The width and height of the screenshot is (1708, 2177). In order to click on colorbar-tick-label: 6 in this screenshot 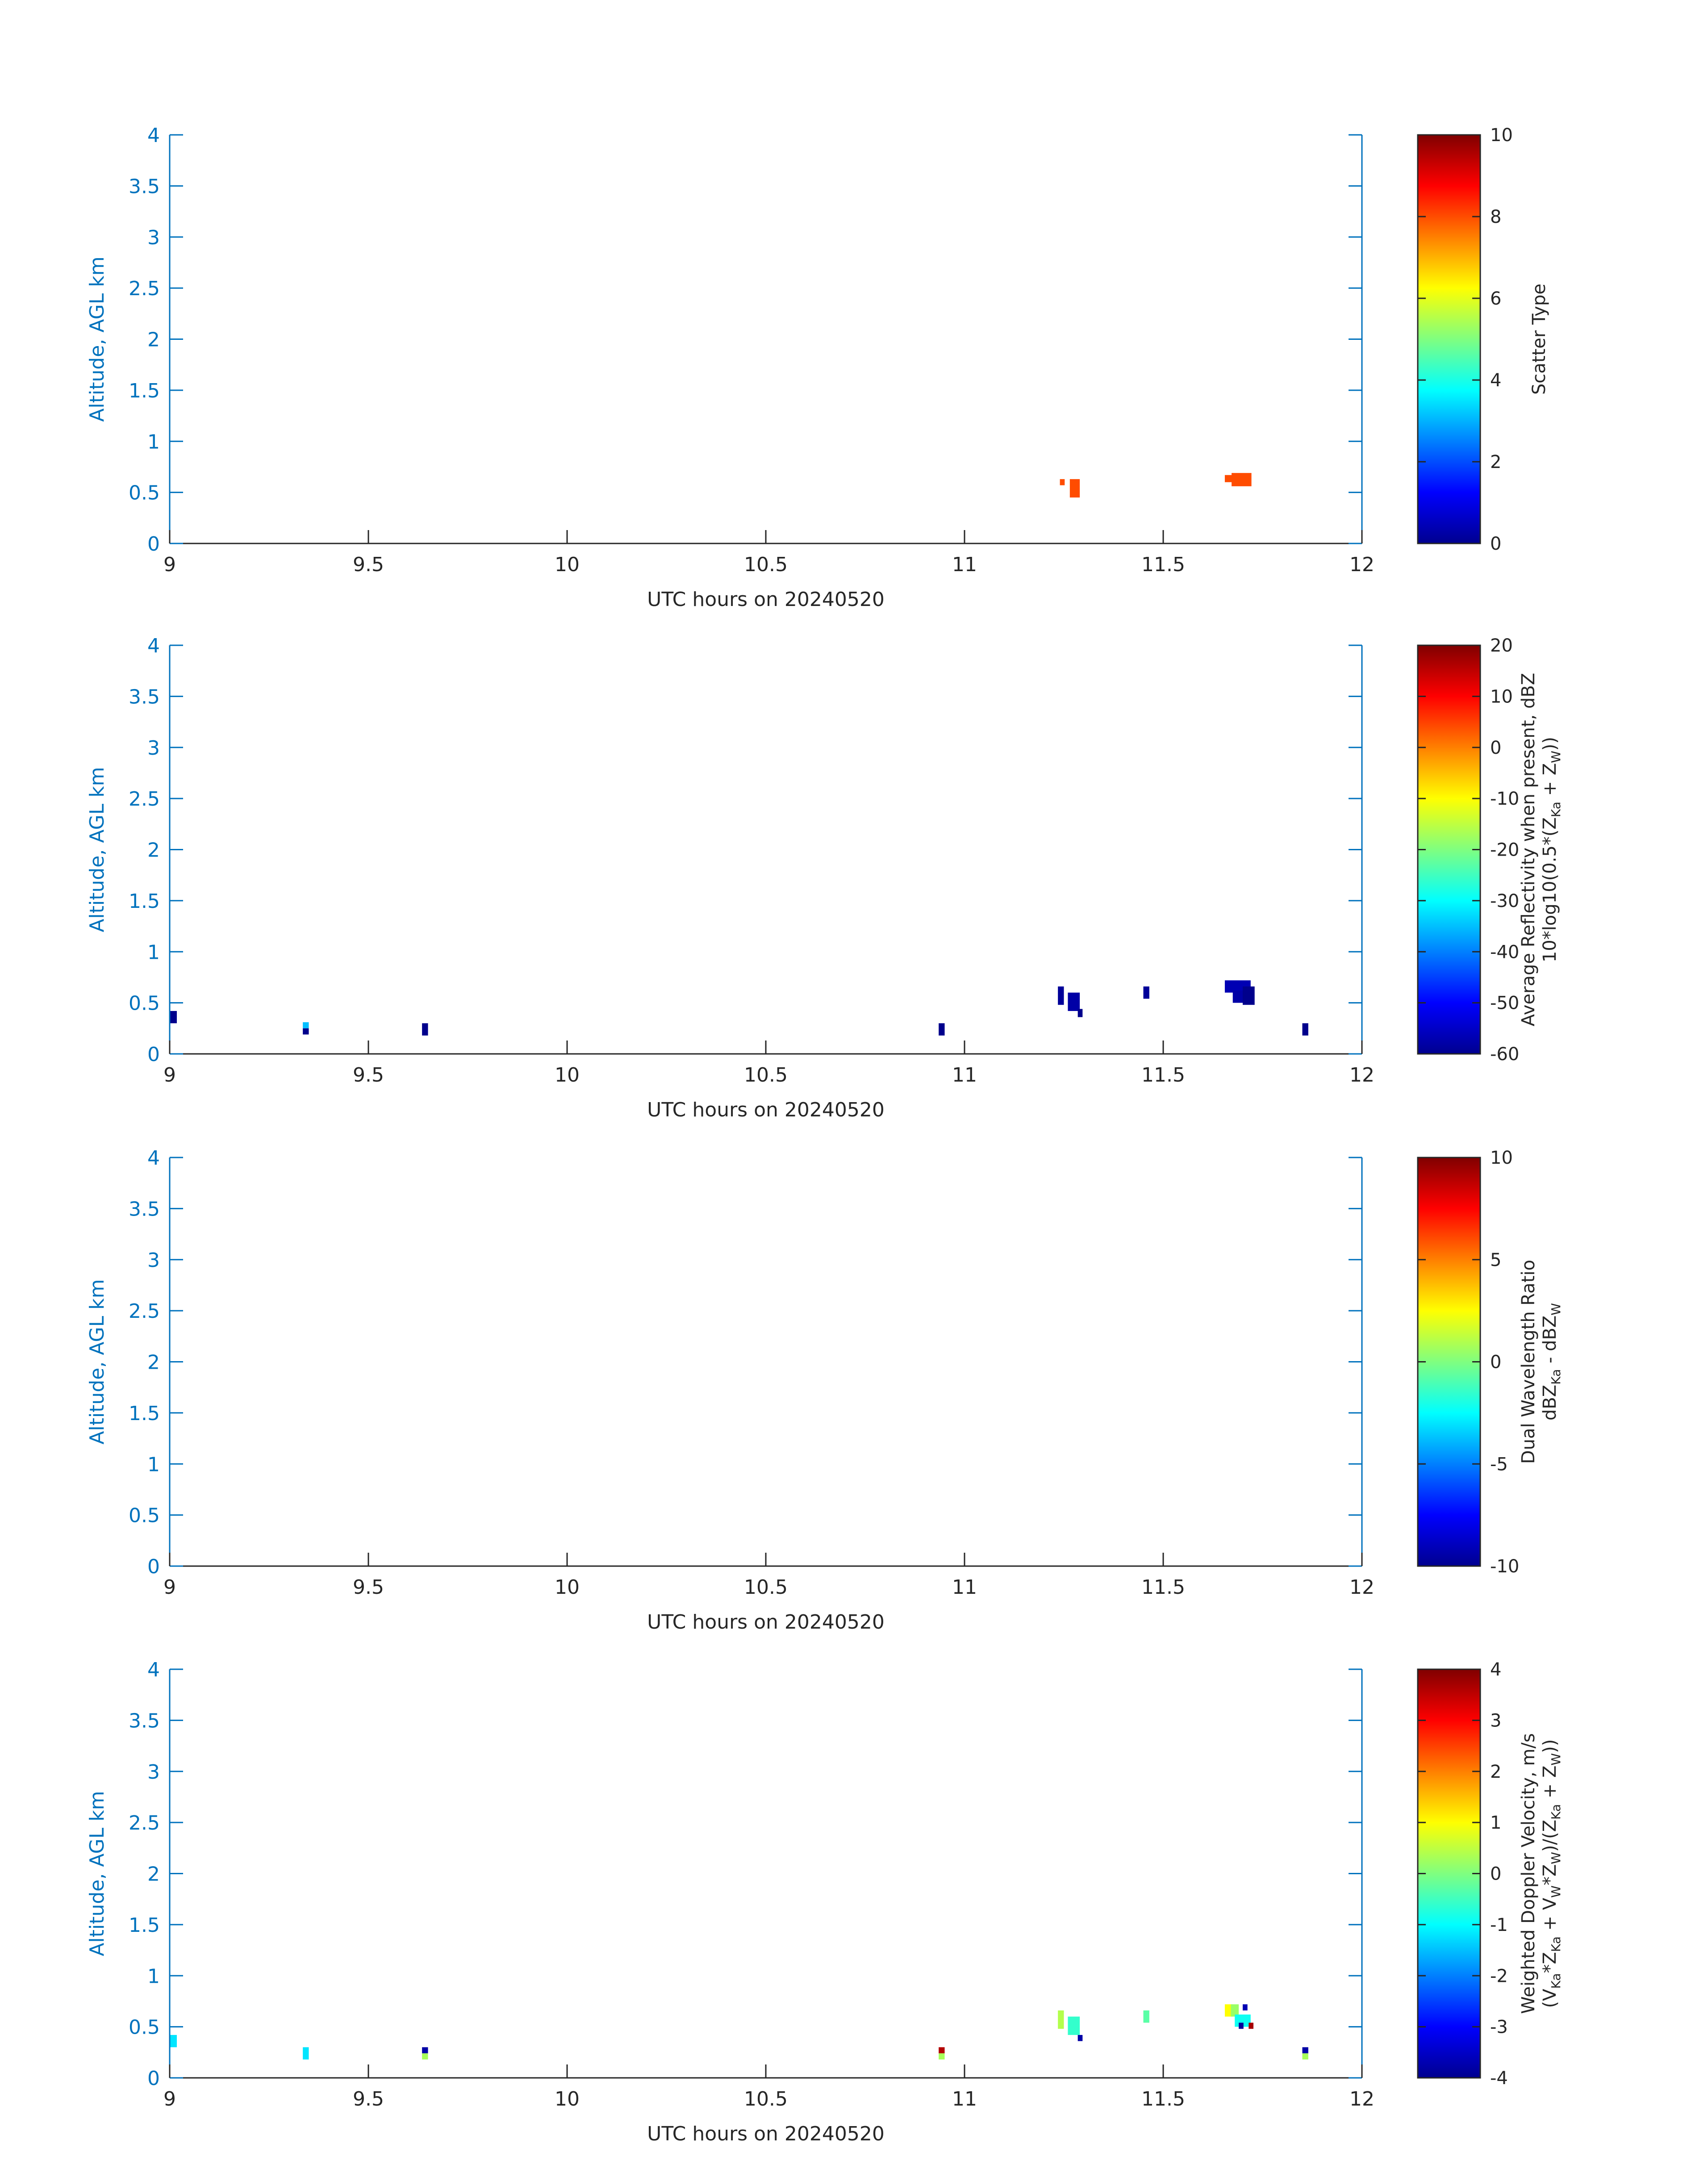, I will do `click(1495, 298)`.